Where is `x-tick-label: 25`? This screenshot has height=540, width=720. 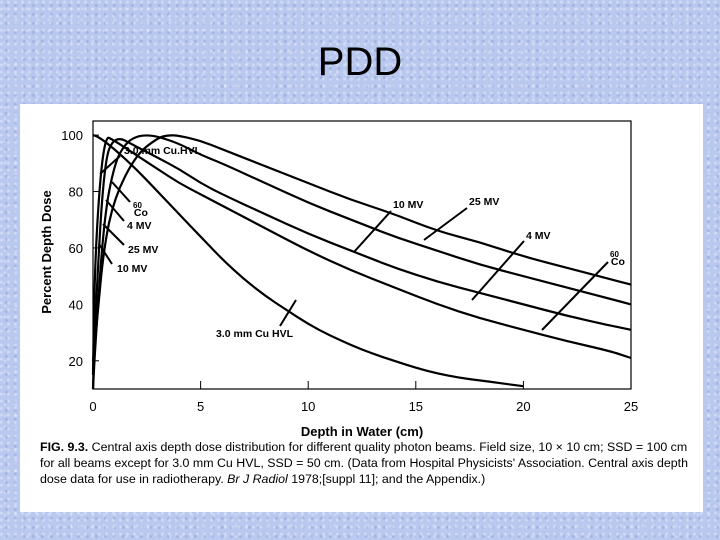
x-tick-label: 25 is located at coordinates (631, 406).